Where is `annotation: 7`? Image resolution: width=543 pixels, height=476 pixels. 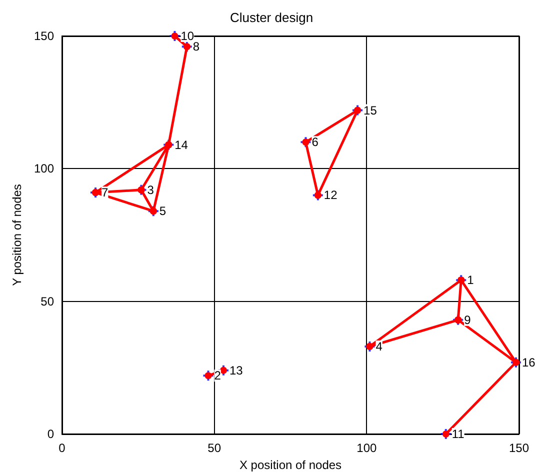 annotation: 7 is located at coordinates (105, 193).